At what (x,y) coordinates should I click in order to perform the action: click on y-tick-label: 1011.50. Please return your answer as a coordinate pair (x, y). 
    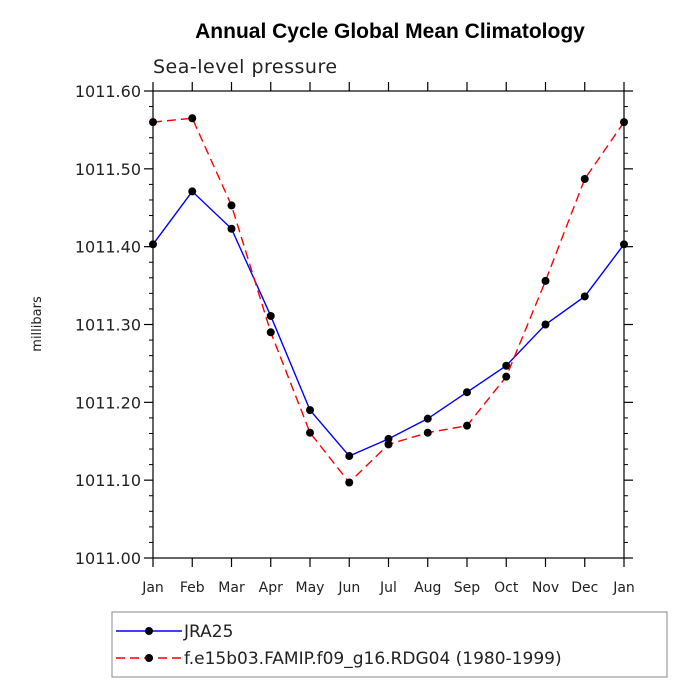
    Looking at the image, I should click on (108, 169).